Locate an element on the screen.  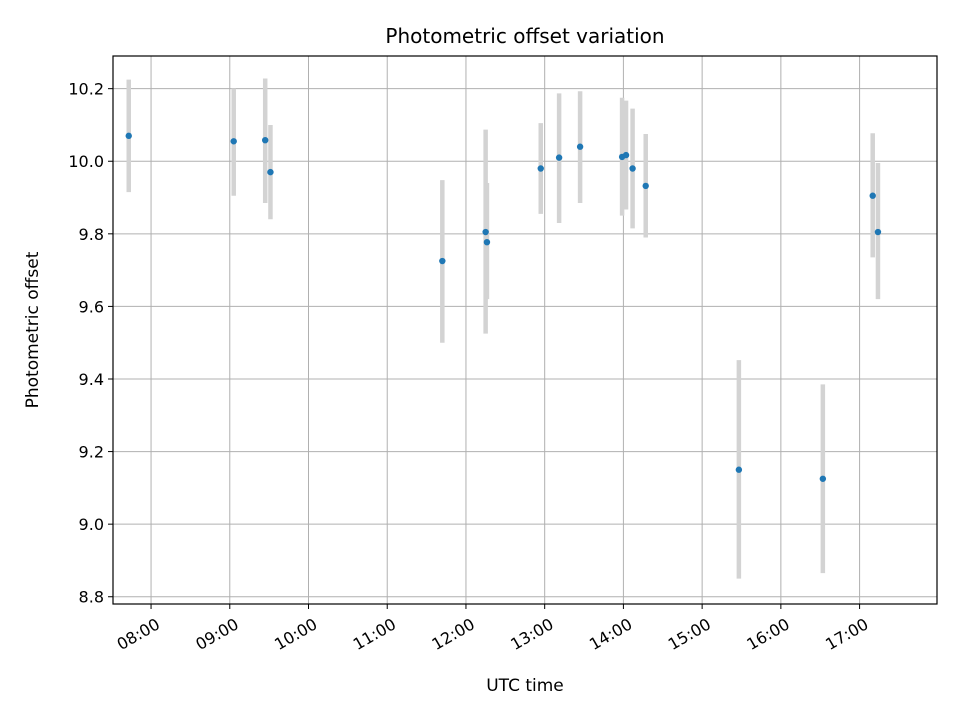
y-tick-label: 10.2 is located at coordinates (86, 89).